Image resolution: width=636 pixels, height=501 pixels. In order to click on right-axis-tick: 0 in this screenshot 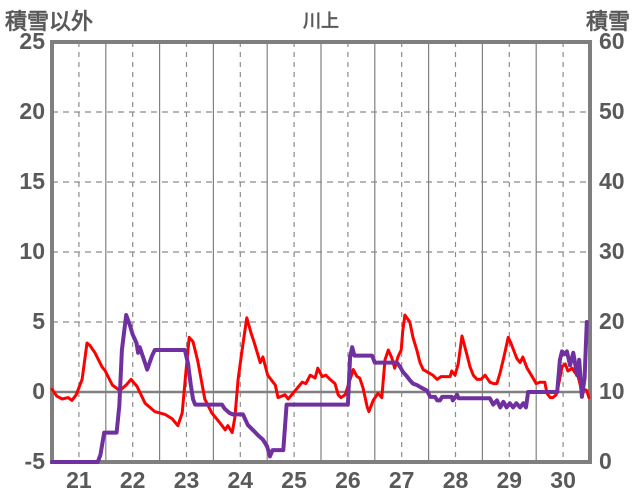, I will do `click(605, 461)`.